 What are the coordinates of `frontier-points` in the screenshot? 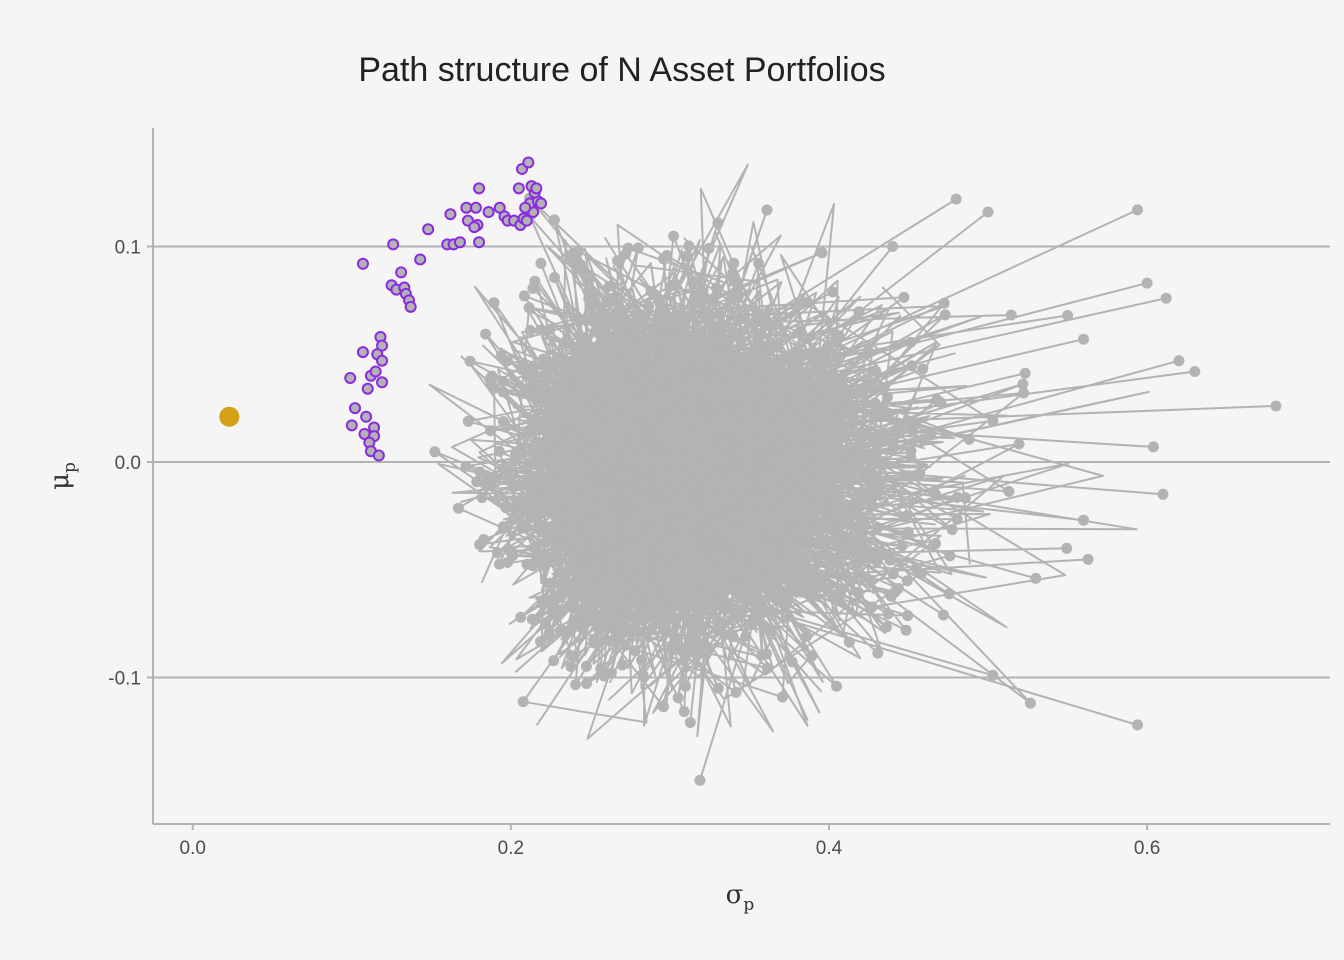 It's located at (446, 309).